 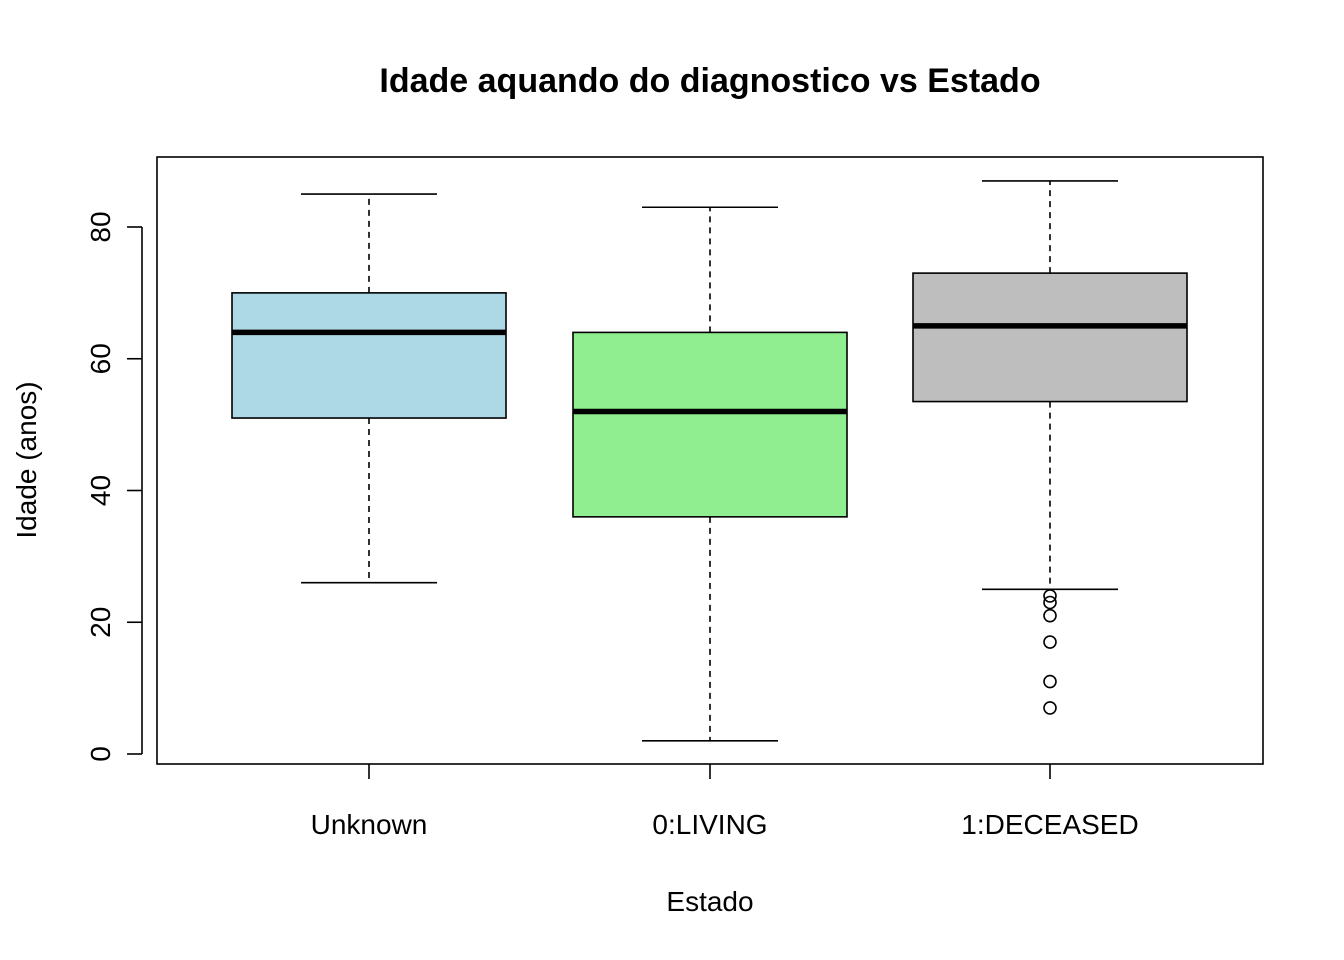 I want to click on chart-title: Idade aquando do diagnostico vs Estado, so click(x=709, y=81).